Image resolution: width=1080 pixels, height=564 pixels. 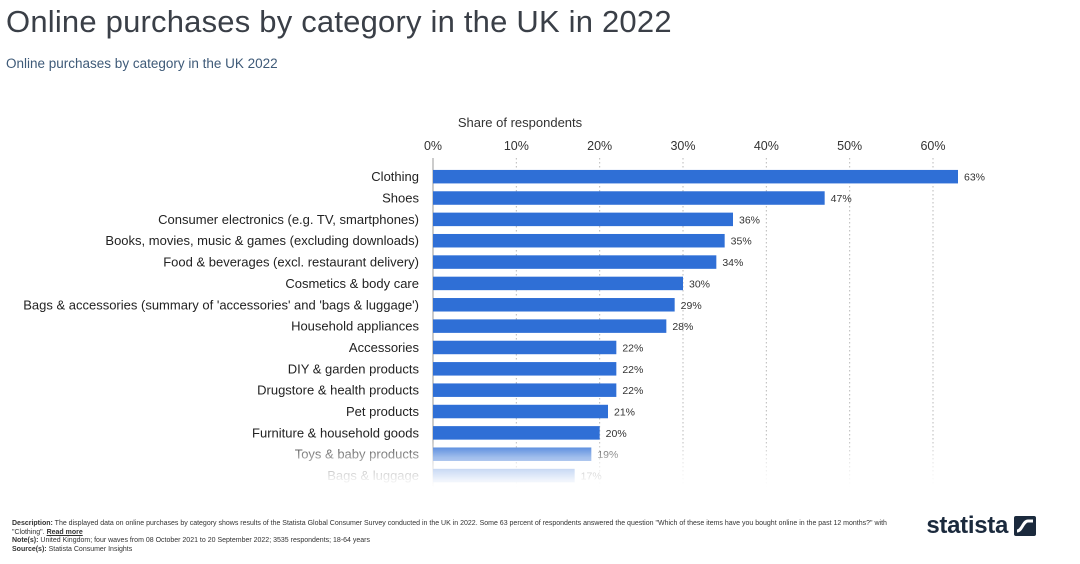 I want to click on category-label: Toys & baby products, so click(x=357, y=454).